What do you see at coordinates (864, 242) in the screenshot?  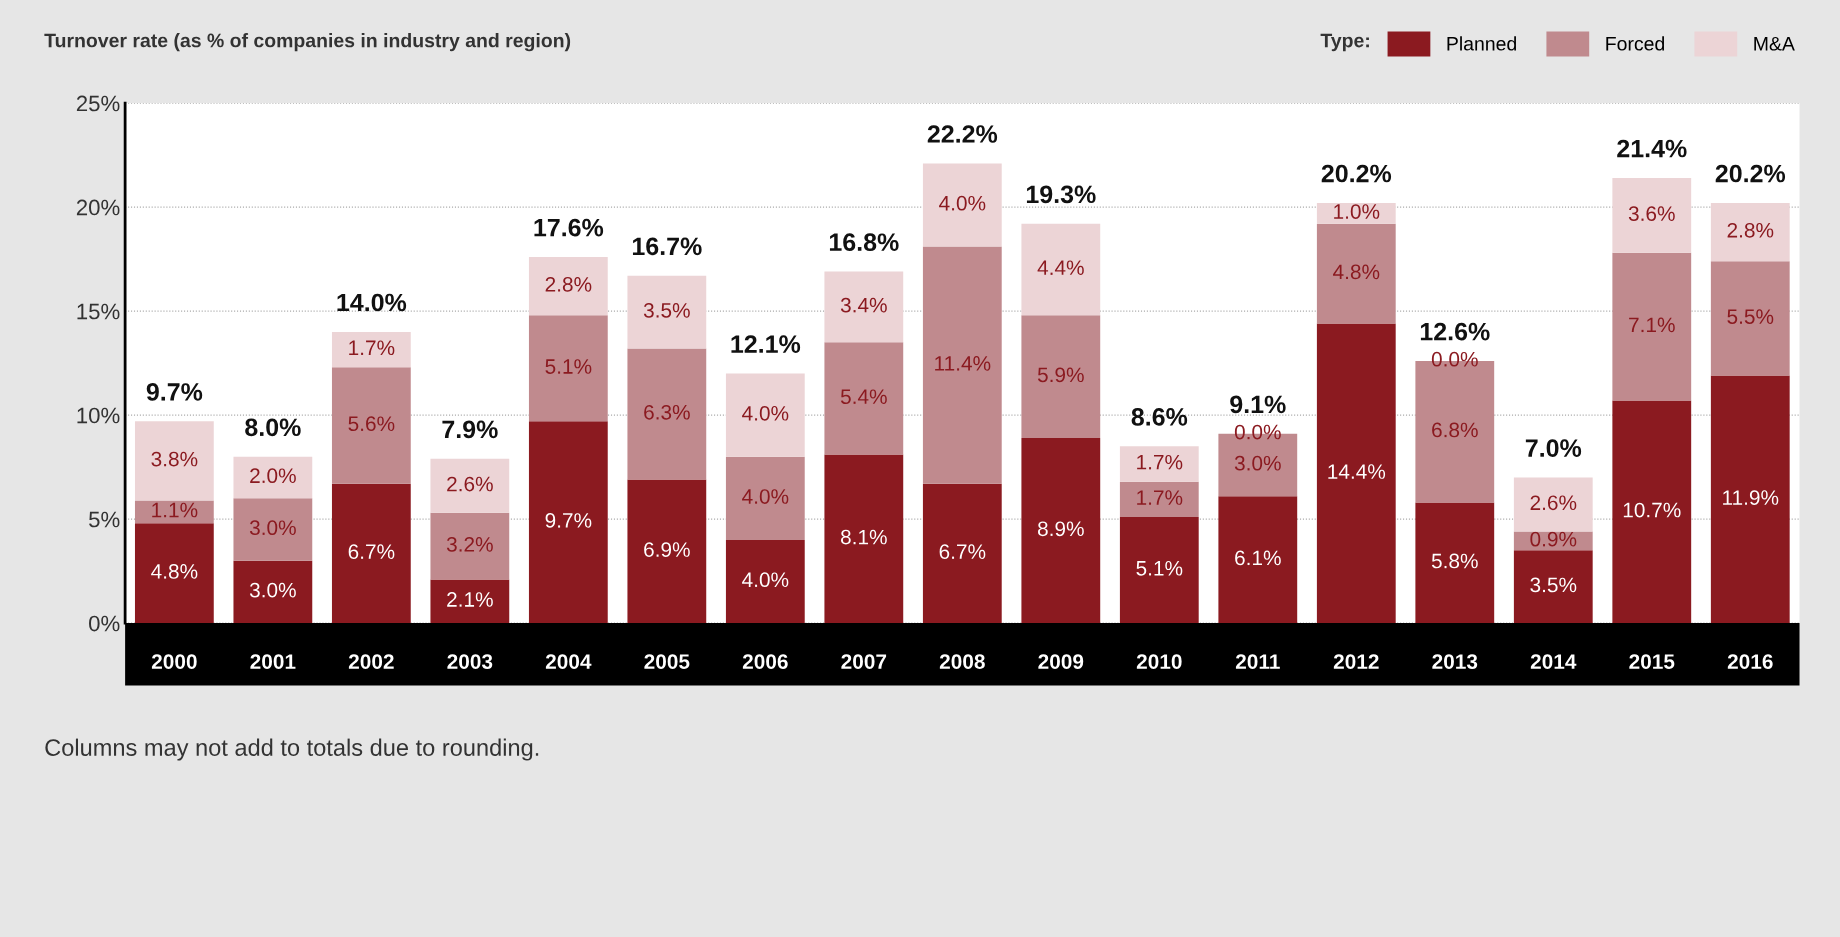 I see `total-label: 16.8%` at bounding box center [864, 242].